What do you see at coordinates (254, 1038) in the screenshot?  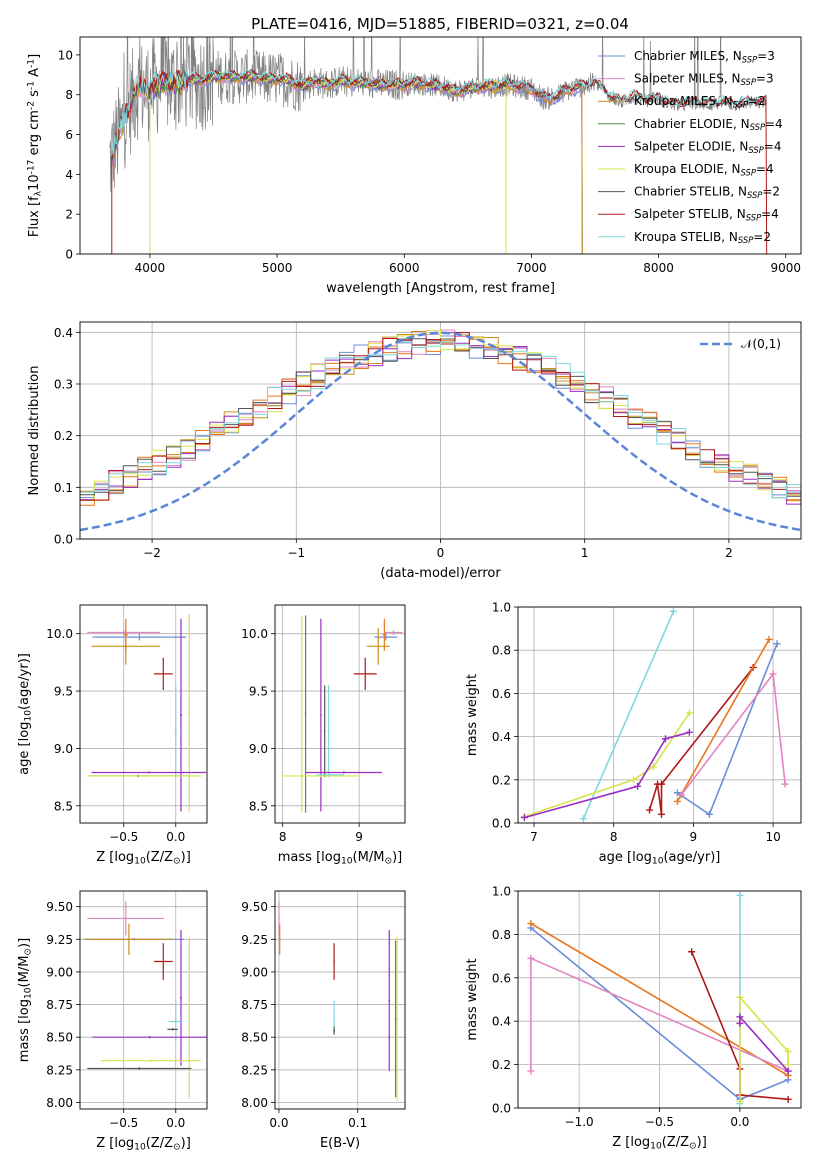 I see `y-tick-label: 8.50` at bounding box center [254, 1038].